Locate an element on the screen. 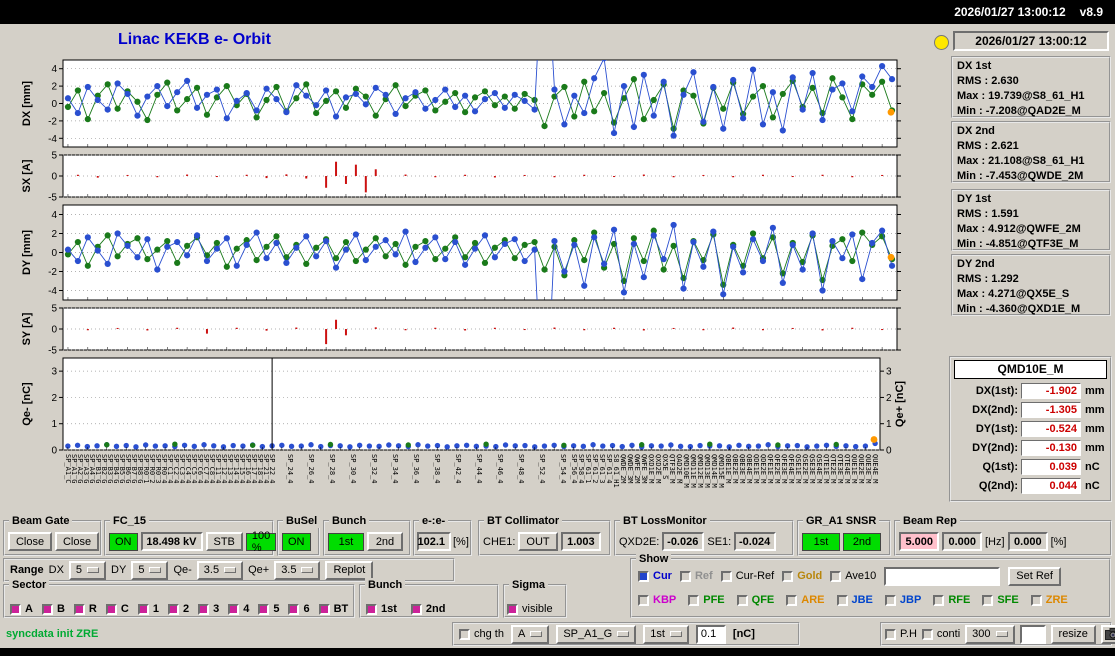 The image size is (1115, 656). che1-label: CHE1: is located at coordinates (499, 541).